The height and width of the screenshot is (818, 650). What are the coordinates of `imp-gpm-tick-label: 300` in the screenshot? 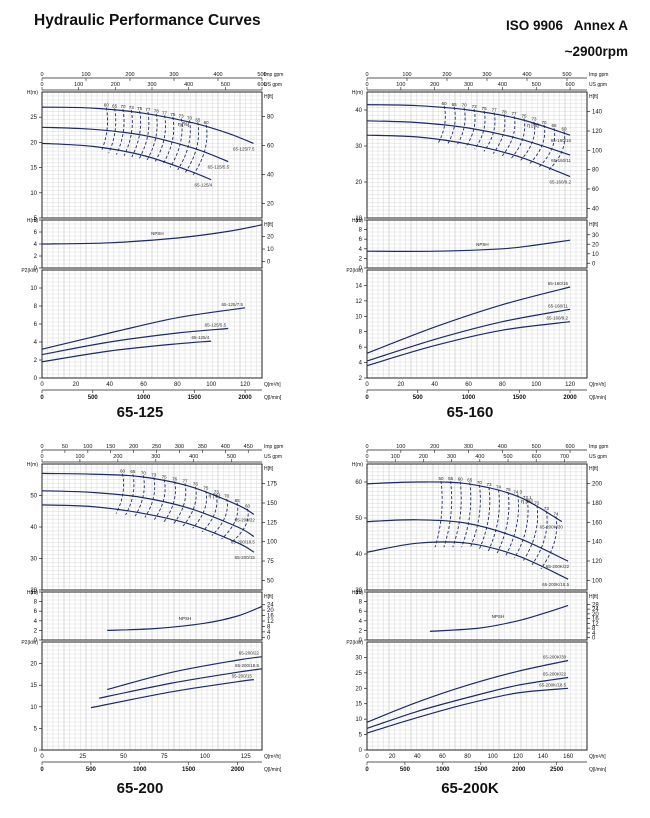 It's located at (468, 447).